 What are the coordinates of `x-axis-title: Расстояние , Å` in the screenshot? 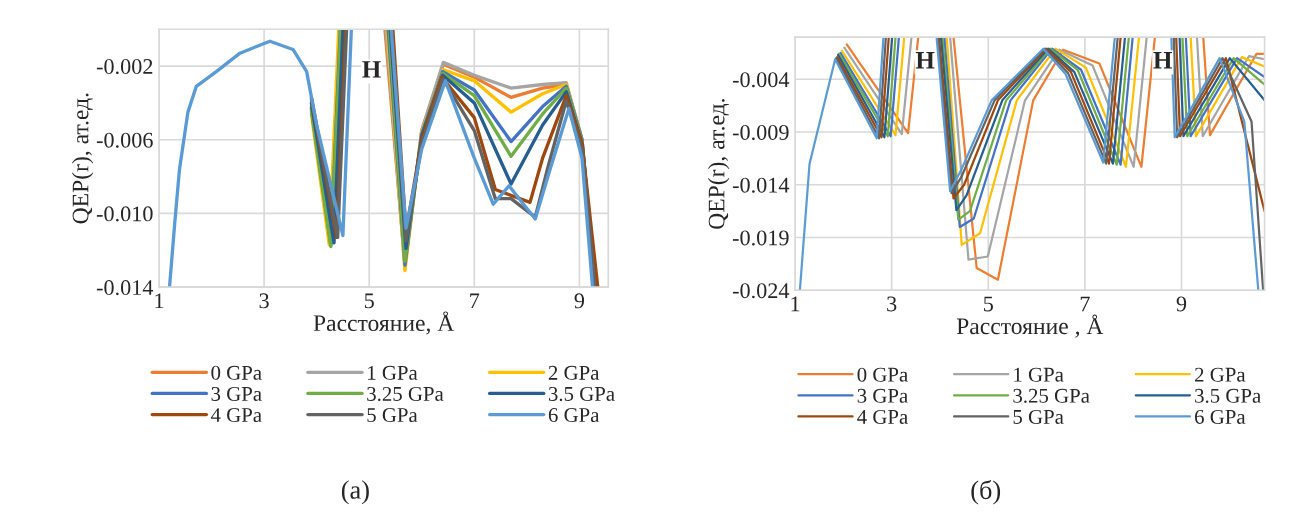 It's located at (1030, 326).